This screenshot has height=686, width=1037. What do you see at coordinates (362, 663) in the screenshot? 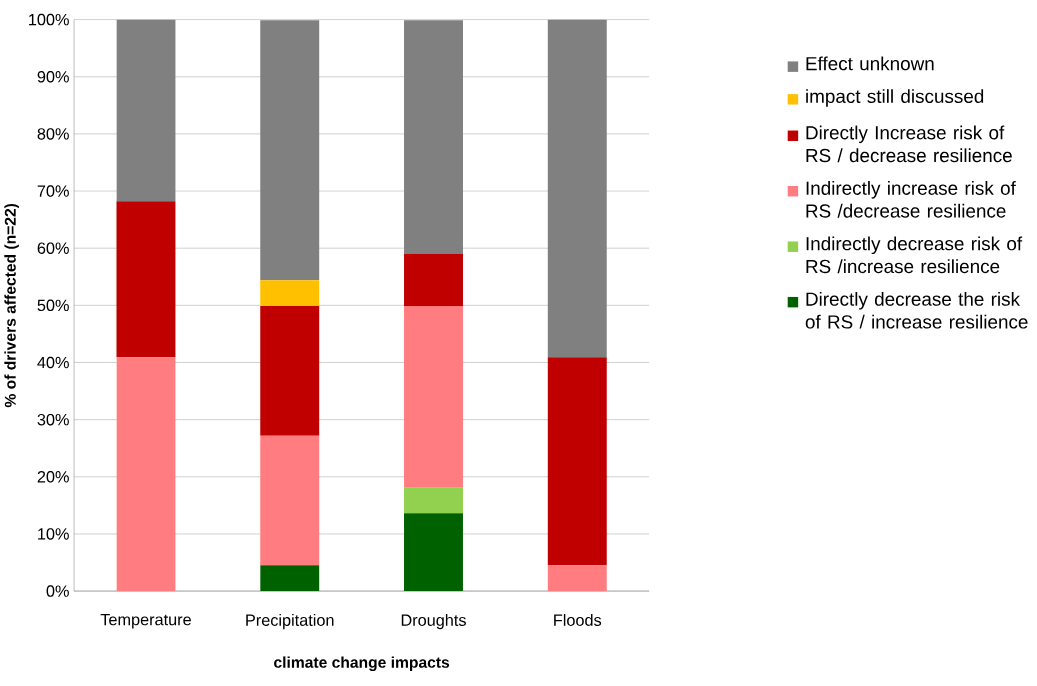
I see `x-axis-title: climate change impacts` at bounding box center [362, 663].